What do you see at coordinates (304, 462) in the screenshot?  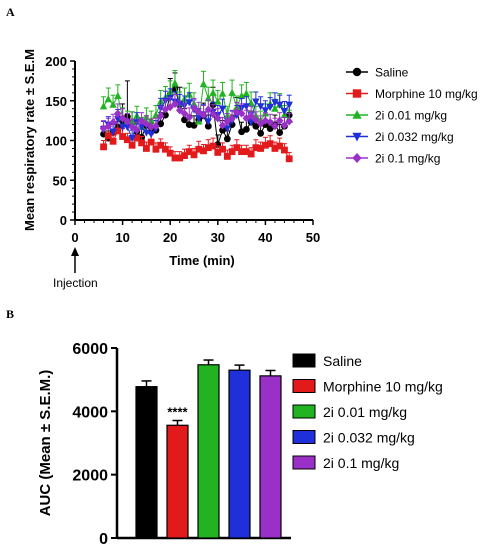 I see `legend-swatch-2i-0-1-mg-kg` at bounding box center [304, 462].